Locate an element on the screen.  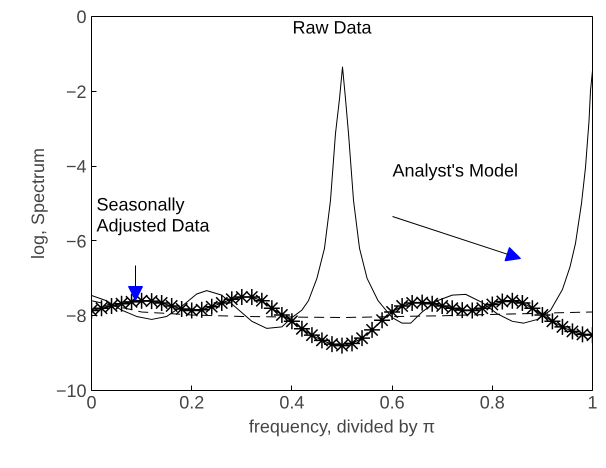
x-tick-label: 0.2 is located at coordinates (191, 402).